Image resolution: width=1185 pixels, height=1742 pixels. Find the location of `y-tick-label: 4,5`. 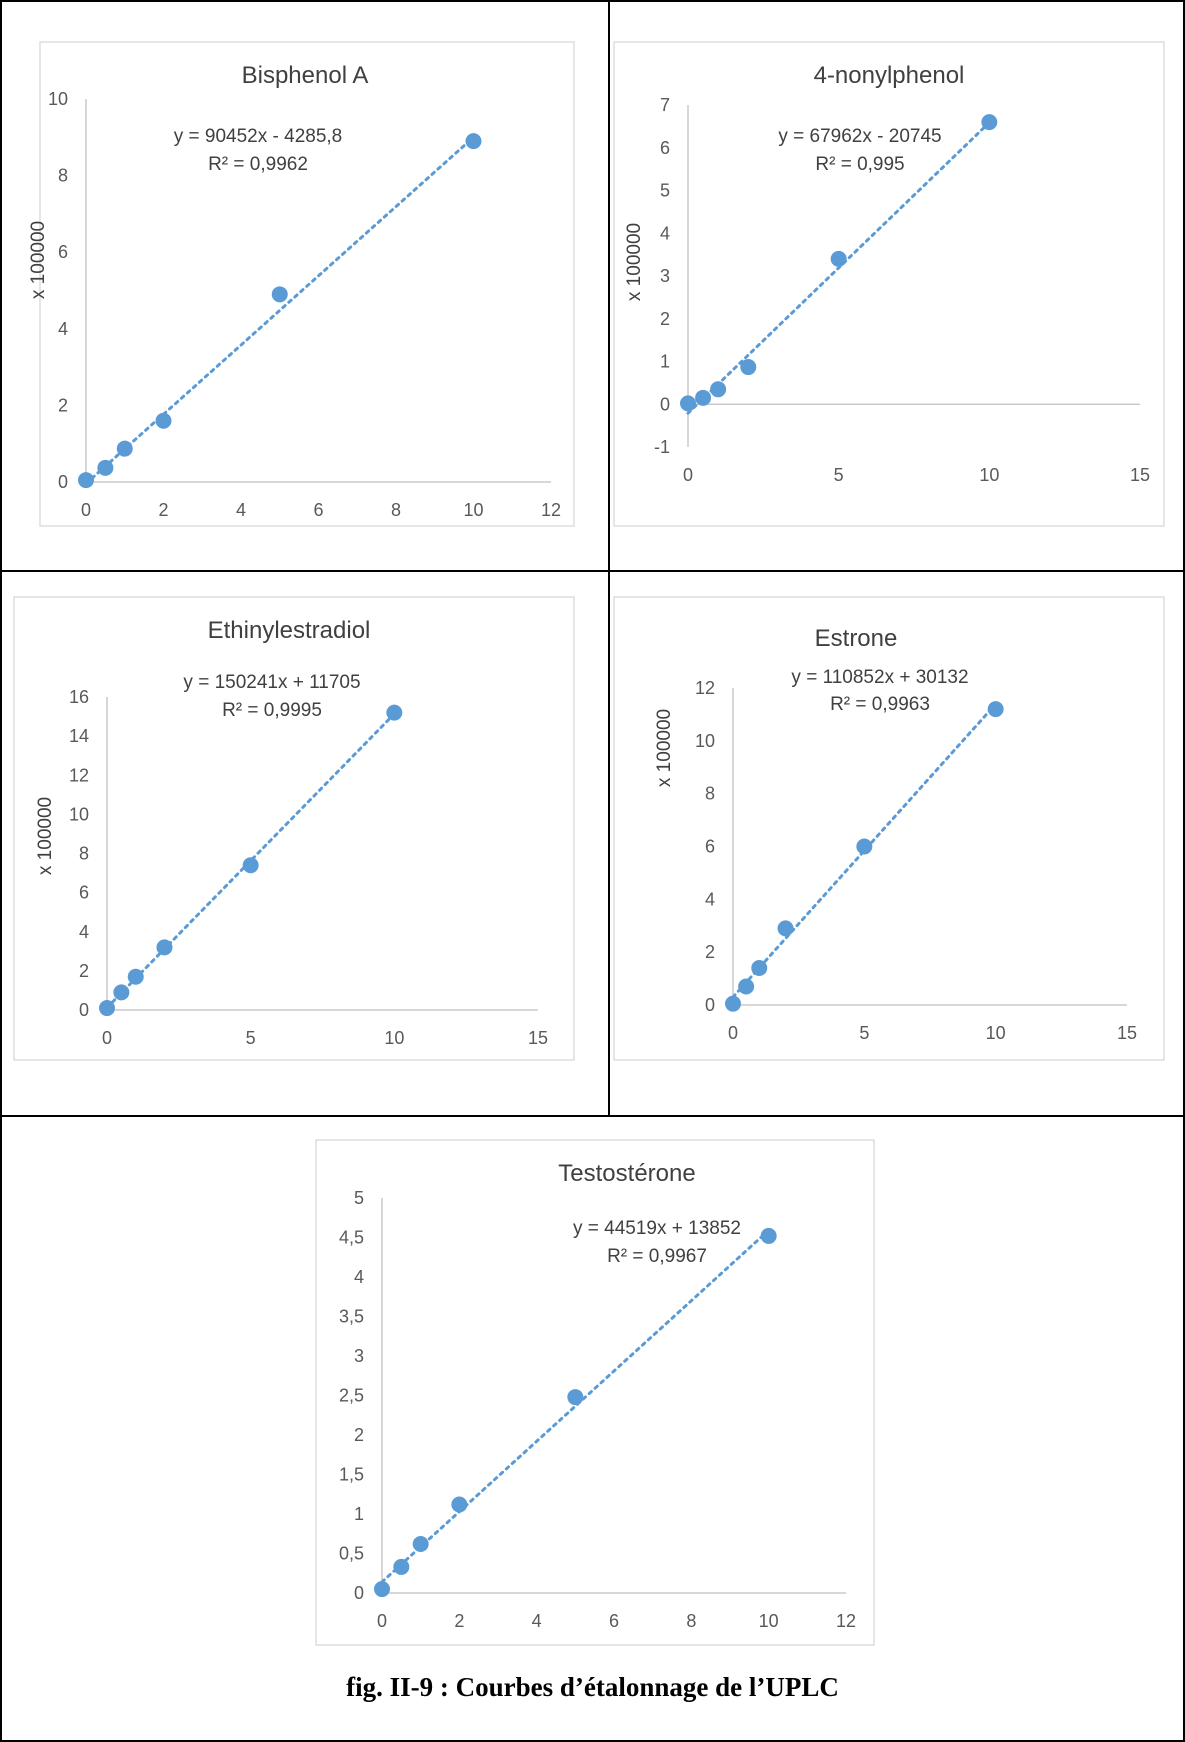

y-tick-label: 4,5 is located at coordinates (351, 1238).